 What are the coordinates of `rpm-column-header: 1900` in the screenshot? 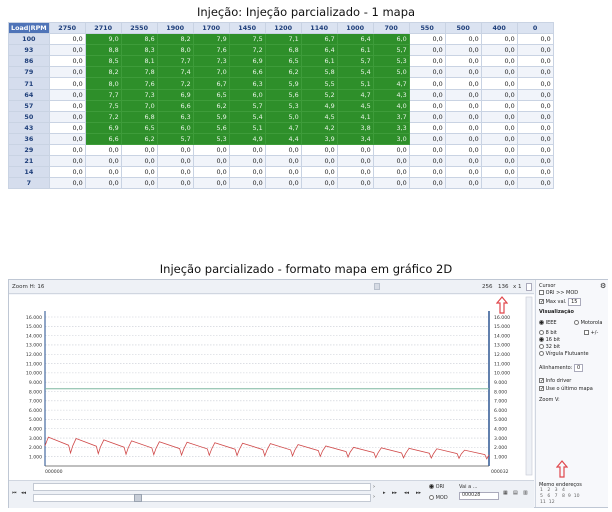 It's located at (175, 28).